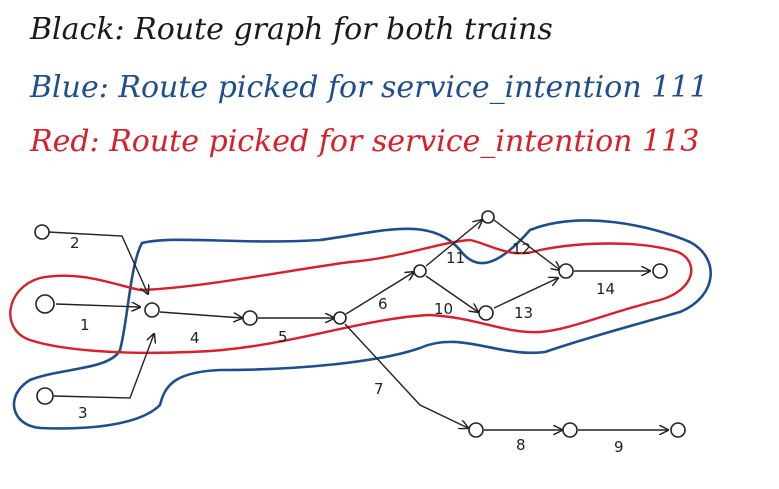  Describe the element at coordinates (83, 413) in the screenshot. I see `edge-label-3: 3` at that location.